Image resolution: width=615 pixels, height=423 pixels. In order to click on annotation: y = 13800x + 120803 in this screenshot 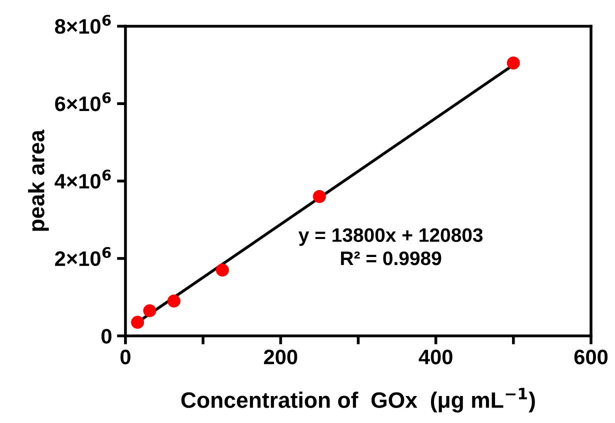, I will do `click(390, 237)`.